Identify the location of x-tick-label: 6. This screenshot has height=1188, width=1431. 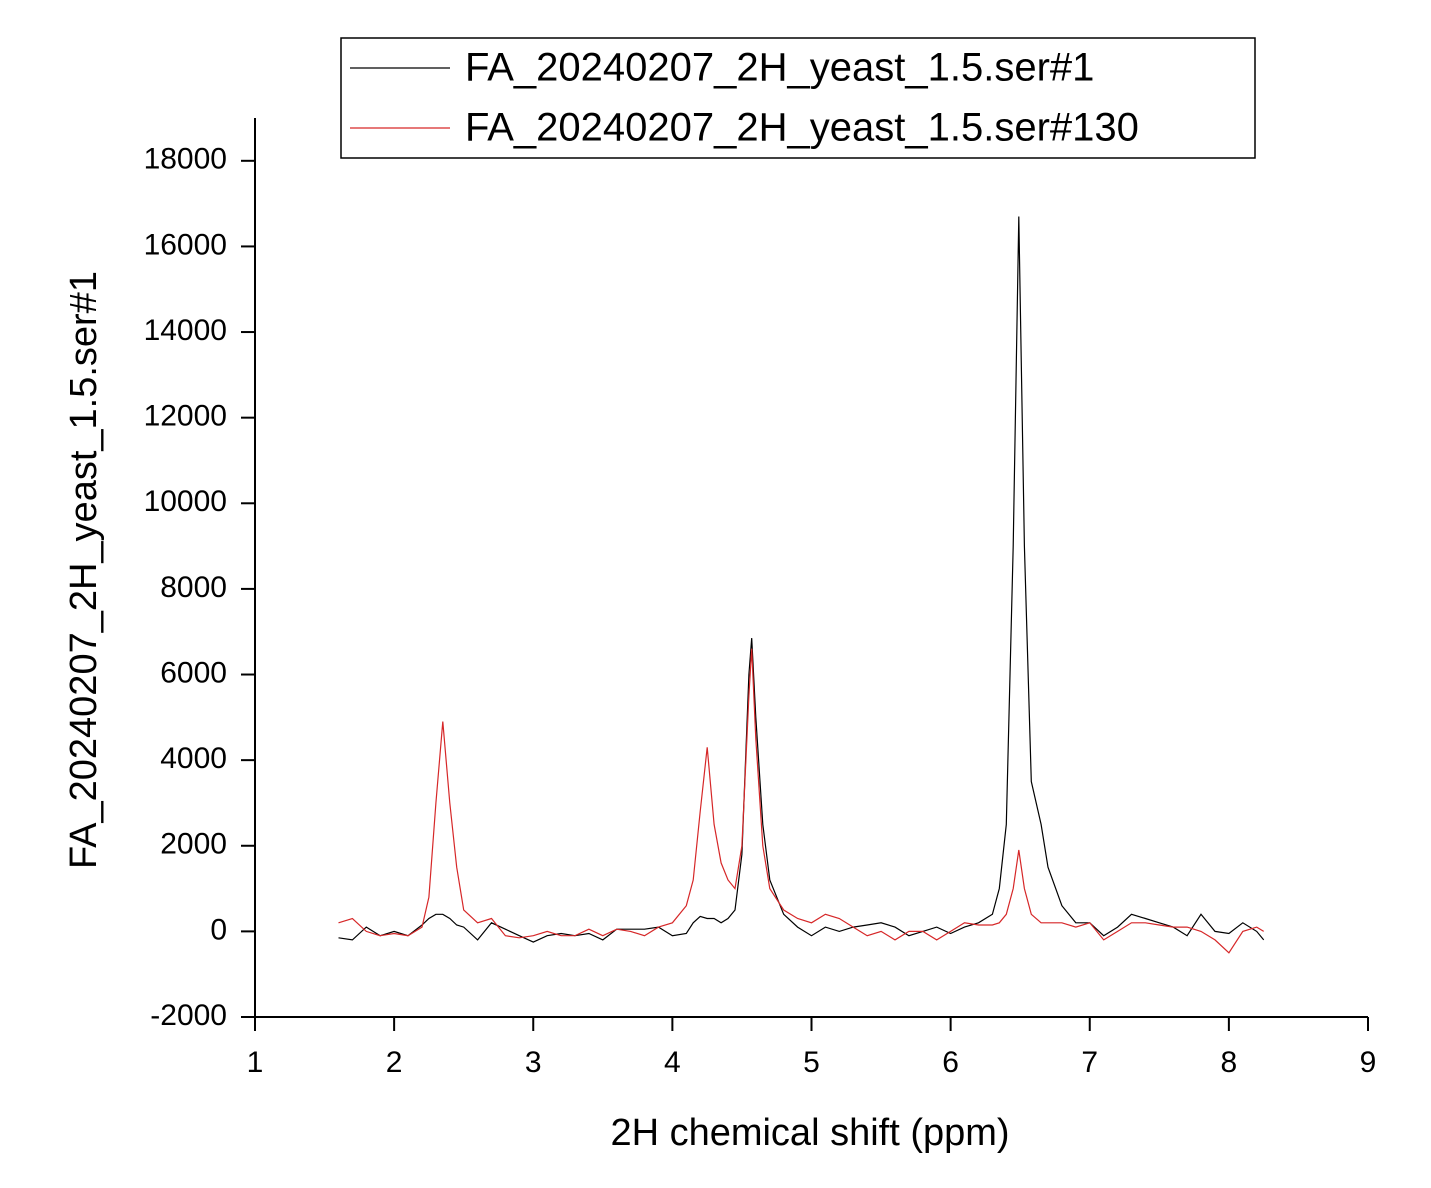
(950, 1062).